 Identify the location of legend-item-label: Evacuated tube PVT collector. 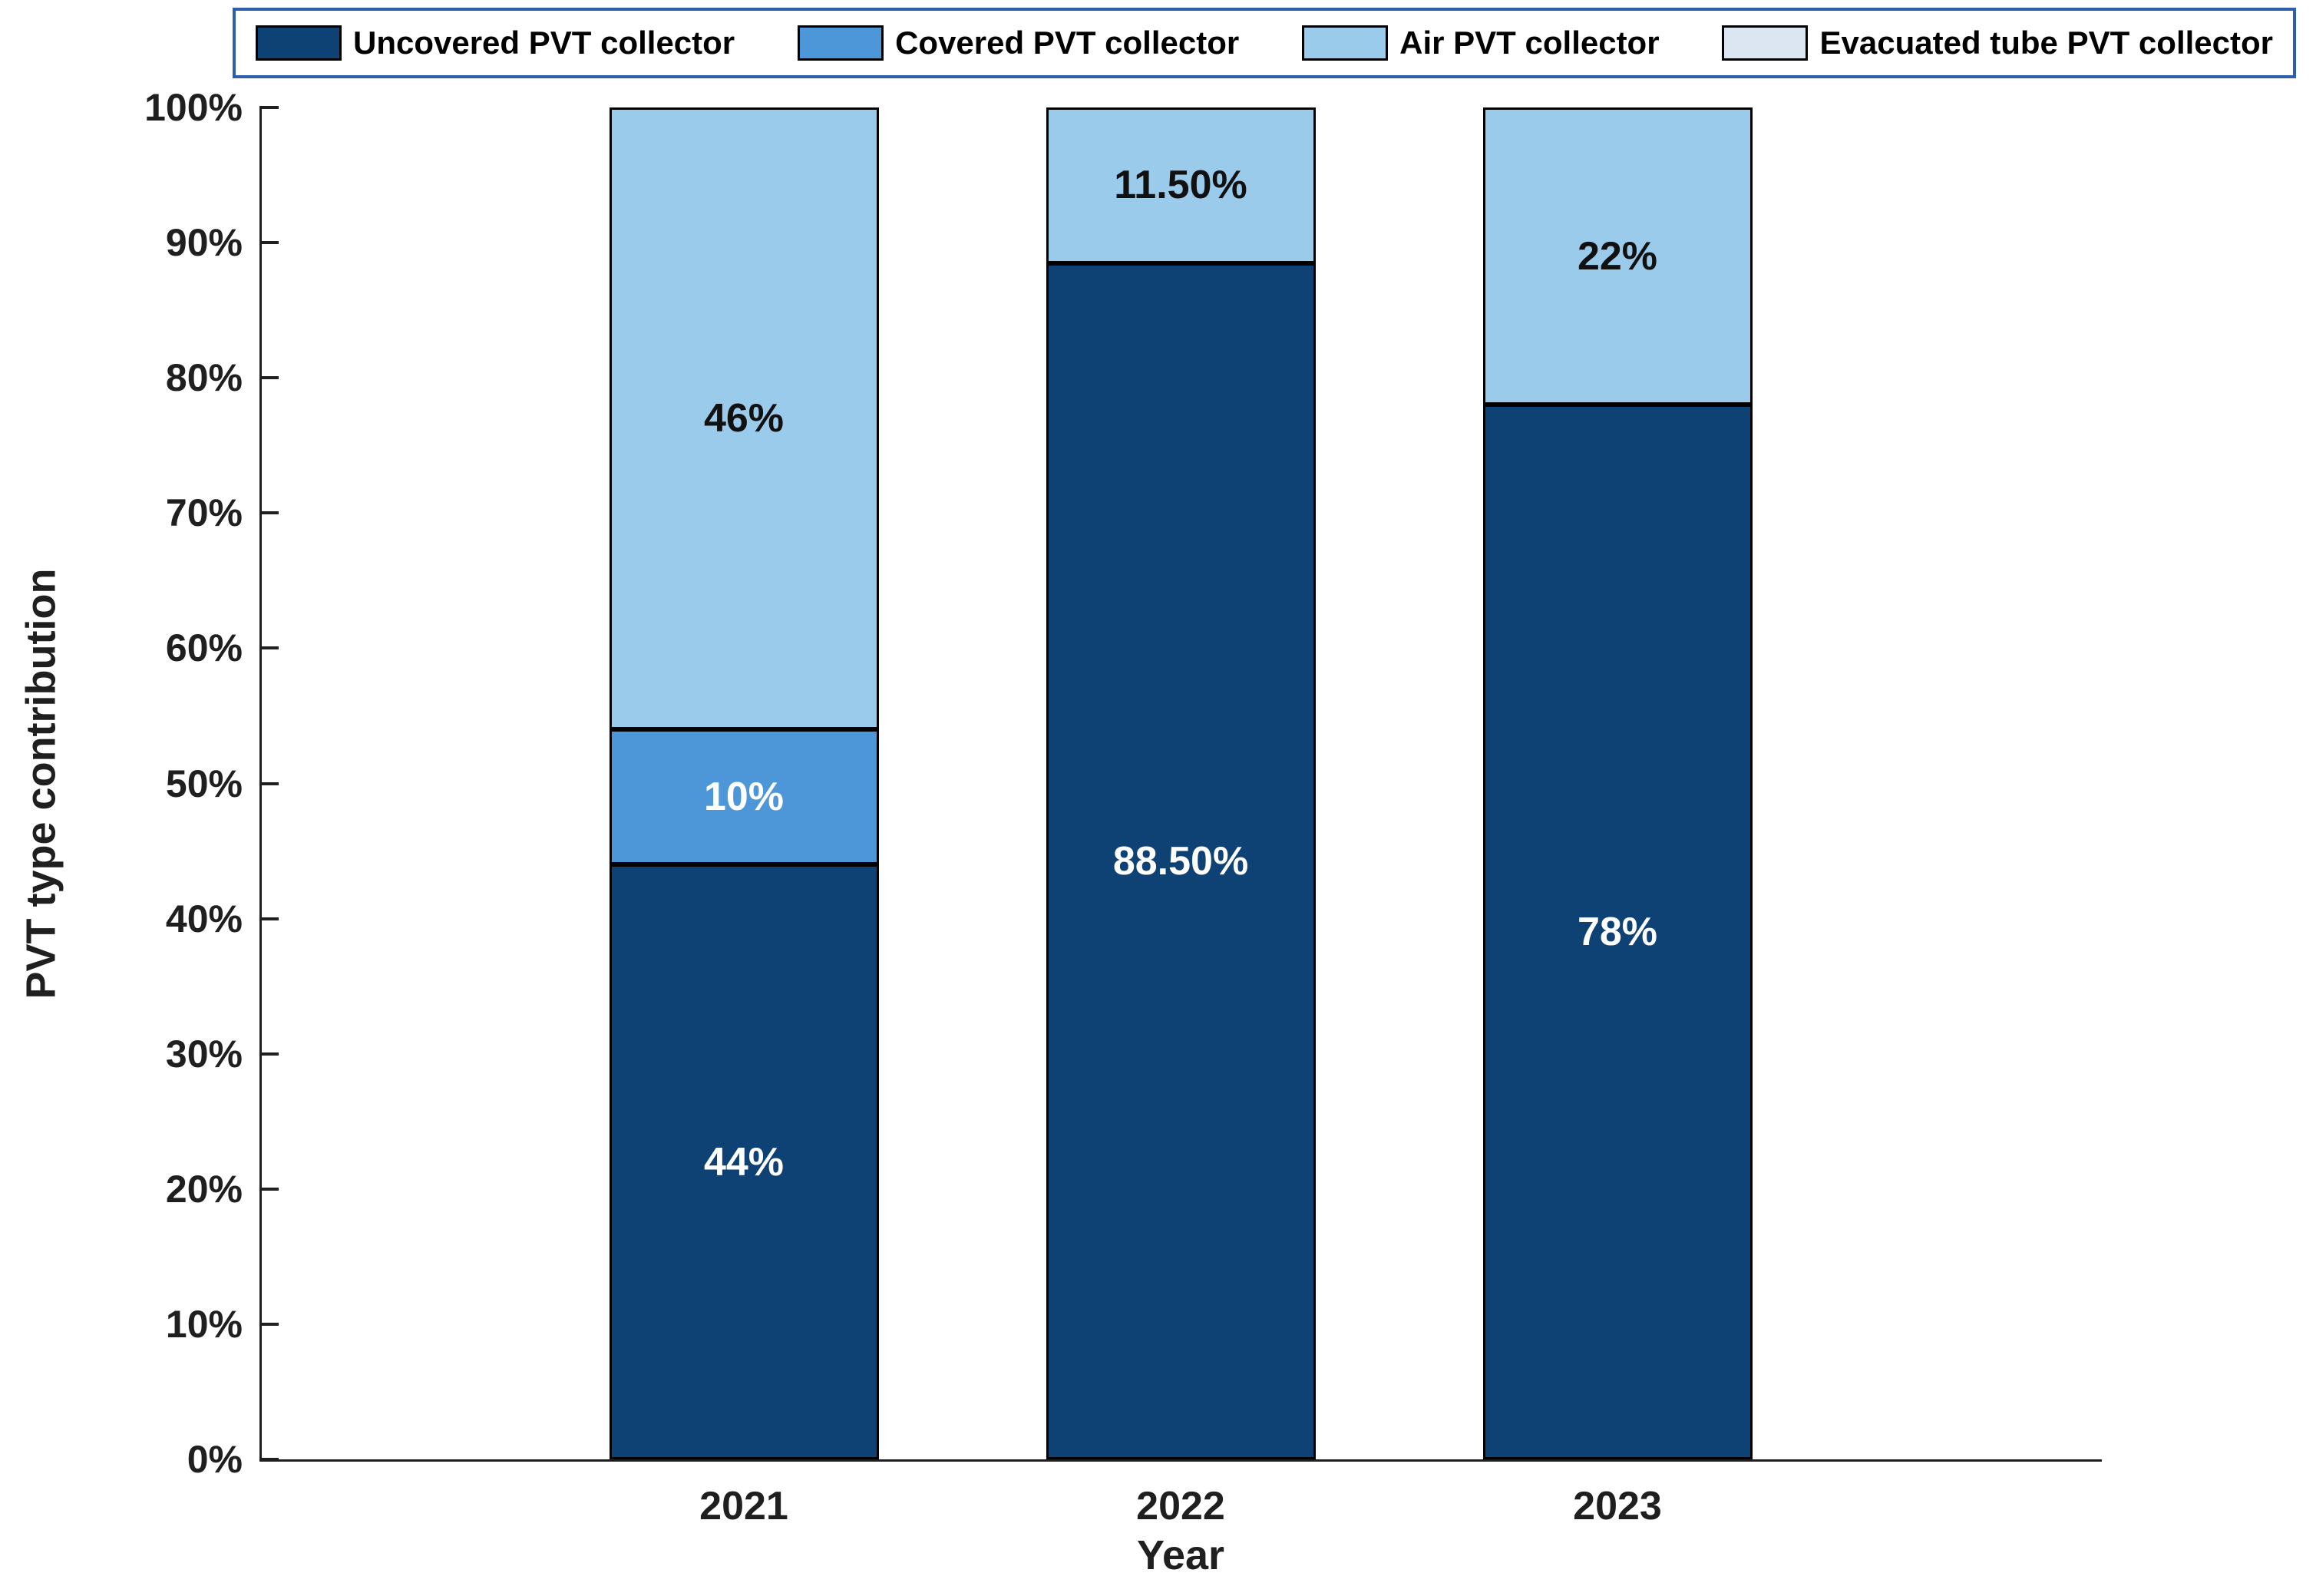
(2046, 43).